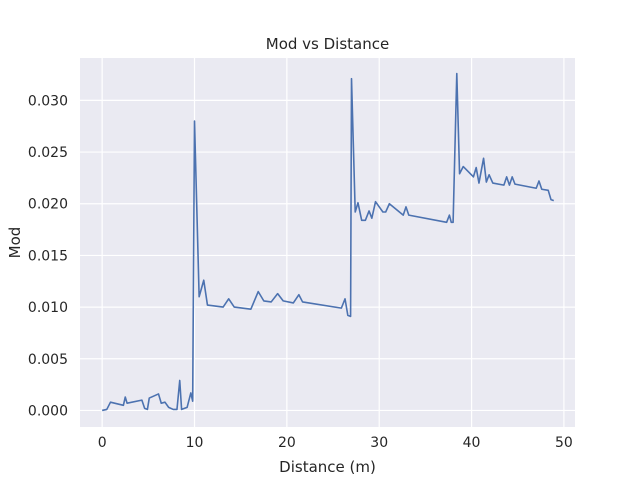 This screenshot has height=480, width=640. I want to click on y-tick-label: 0.005, so click(48, 360).